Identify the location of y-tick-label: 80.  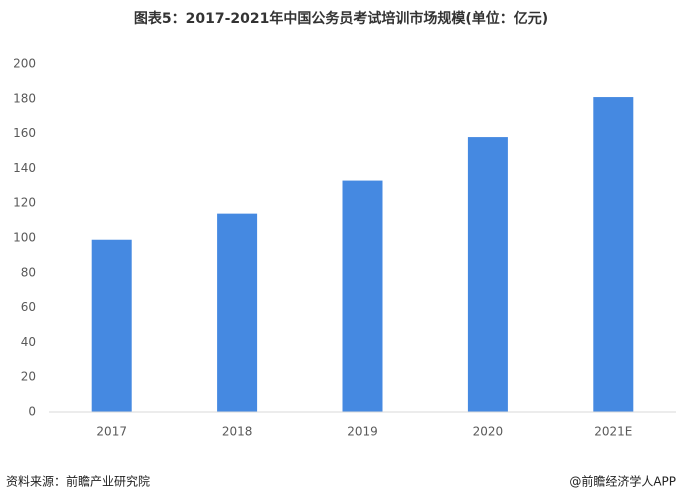
(28, 272).